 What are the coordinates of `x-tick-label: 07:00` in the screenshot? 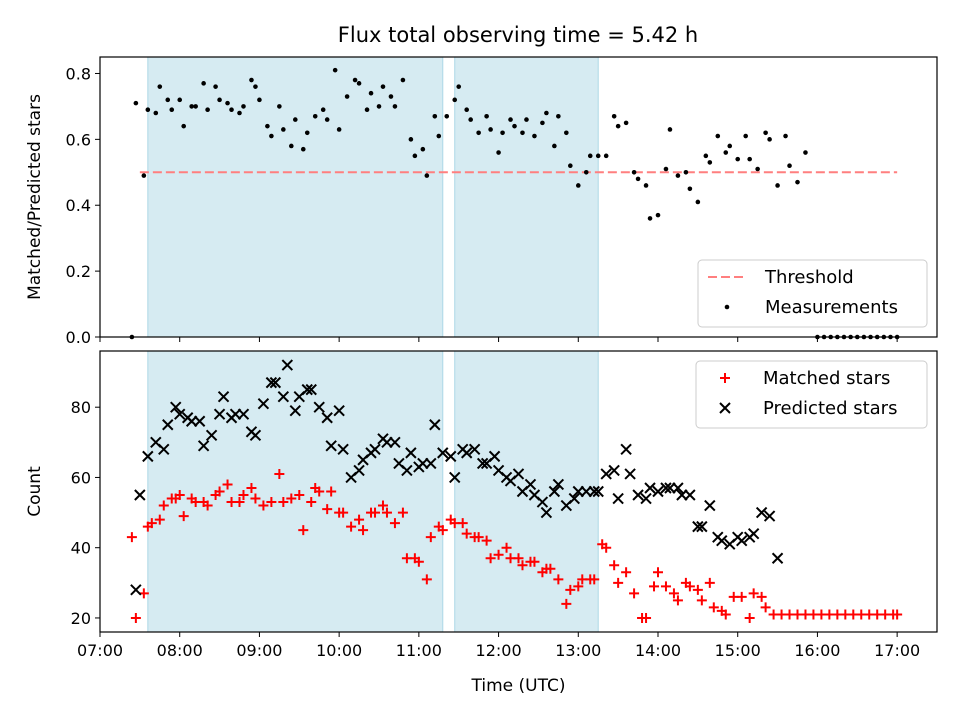 It's located at (100, 650).